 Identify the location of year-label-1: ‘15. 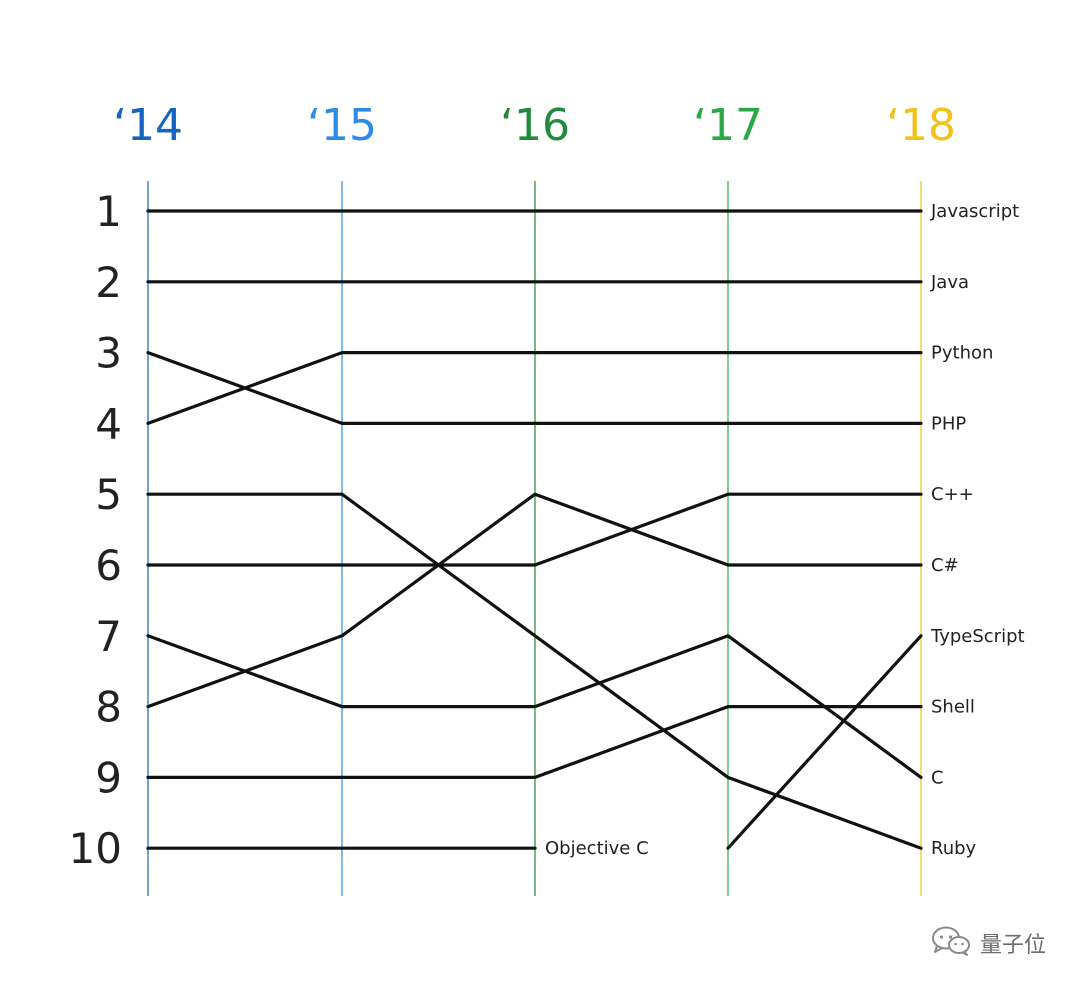
(342, 125).